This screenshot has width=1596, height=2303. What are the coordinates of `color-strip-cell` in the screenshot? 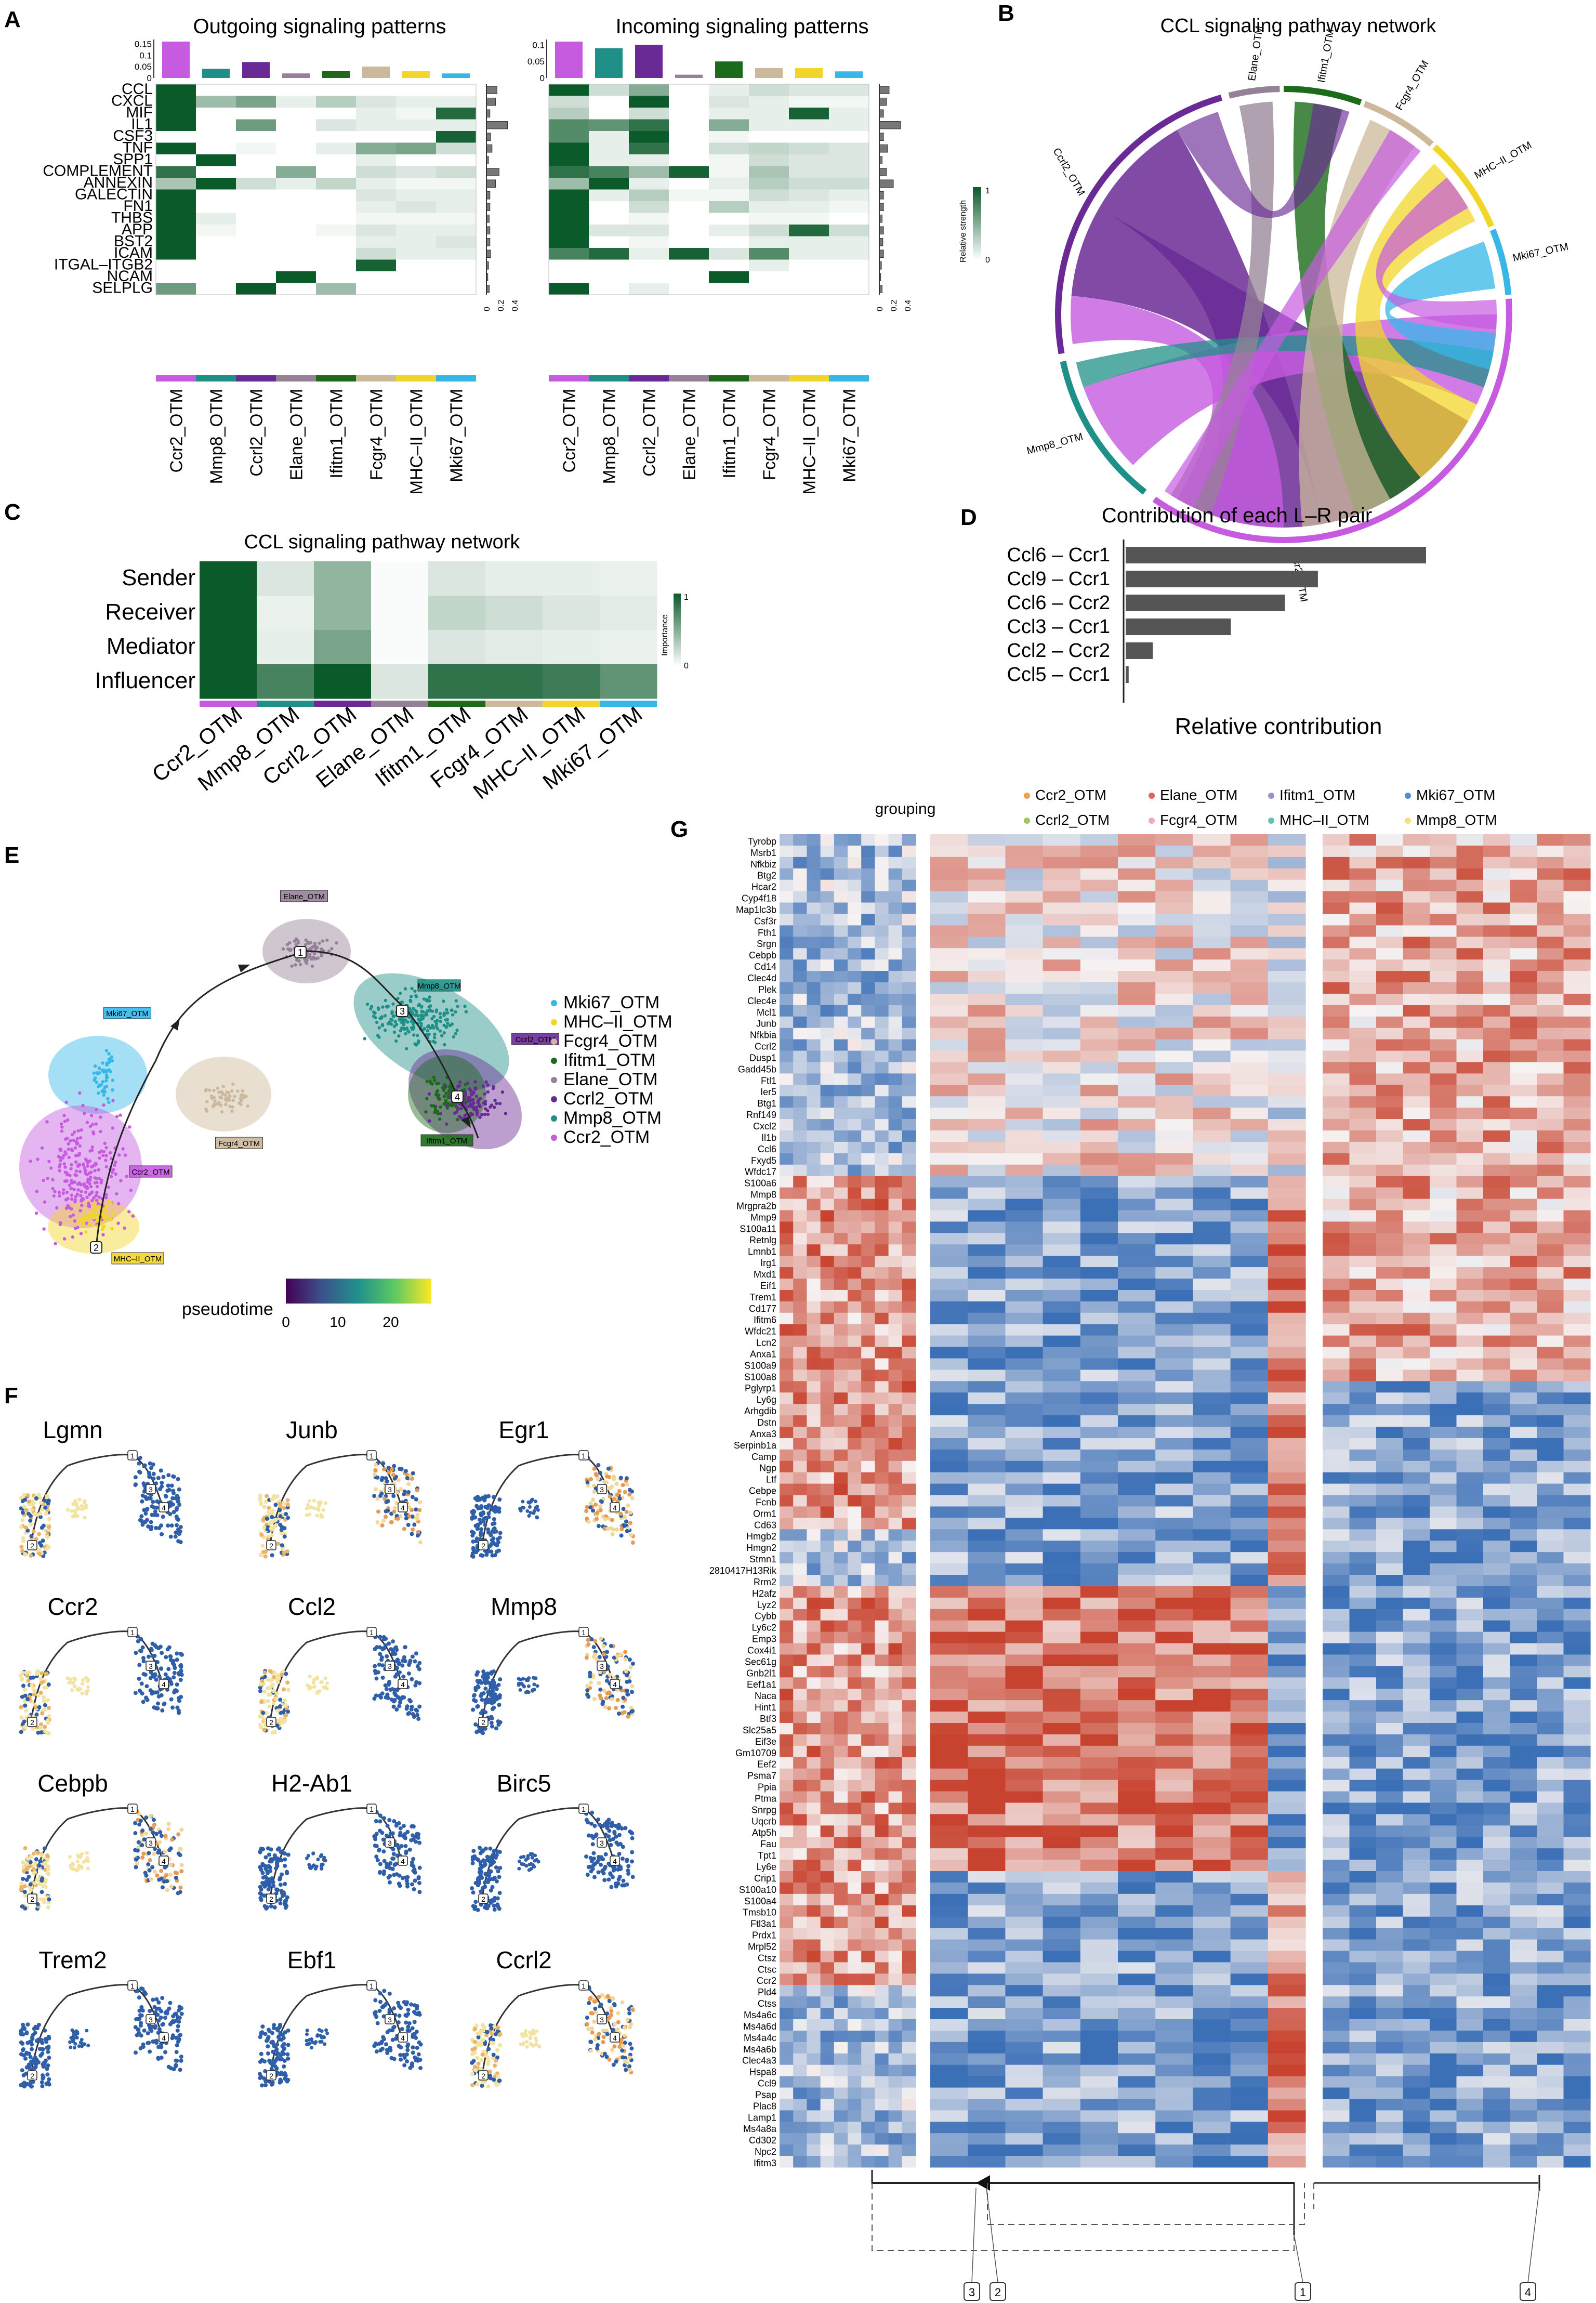 It's located at (296, 378).